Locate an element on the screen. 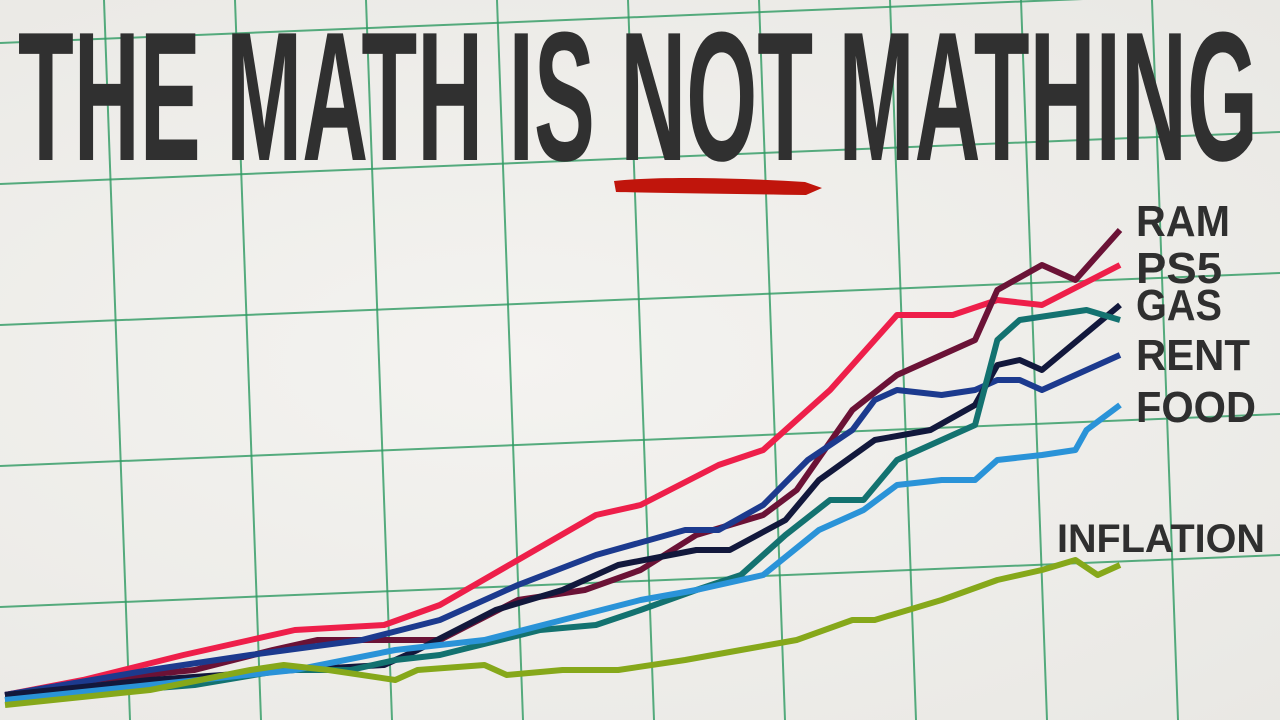  label-ram: RAM is located at coordinates (1183, 221).